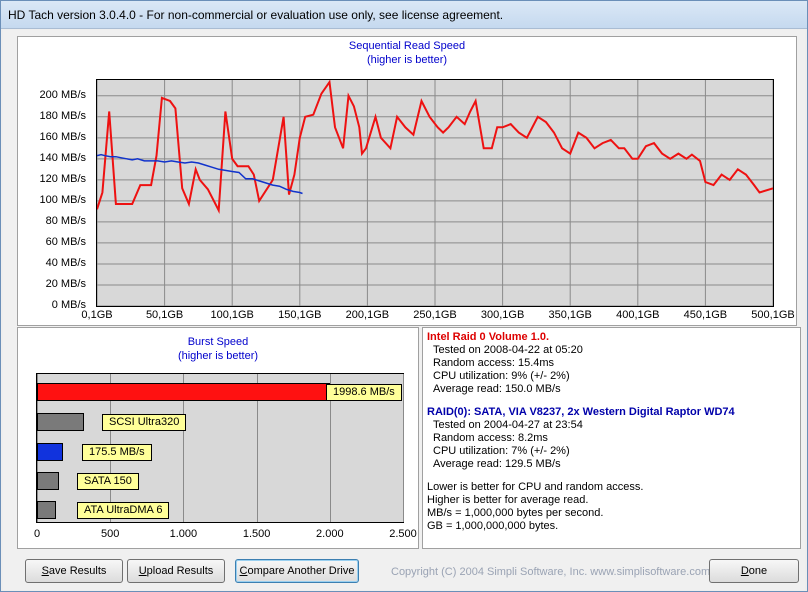 The image size is (808, 592). I want to click on note-line: Higher is better for average read., so click(508, 500).